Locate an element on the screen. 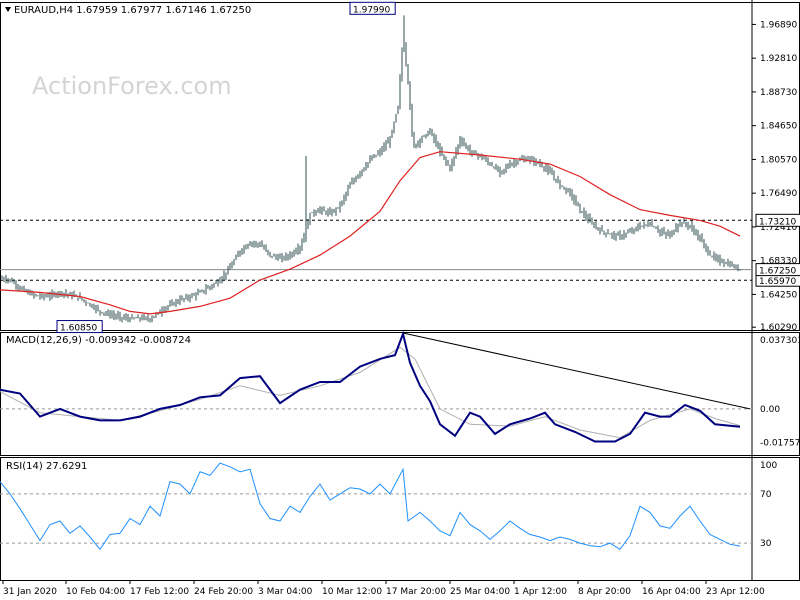  watermark: ActionForex.com is located at coordinates (132, 86).